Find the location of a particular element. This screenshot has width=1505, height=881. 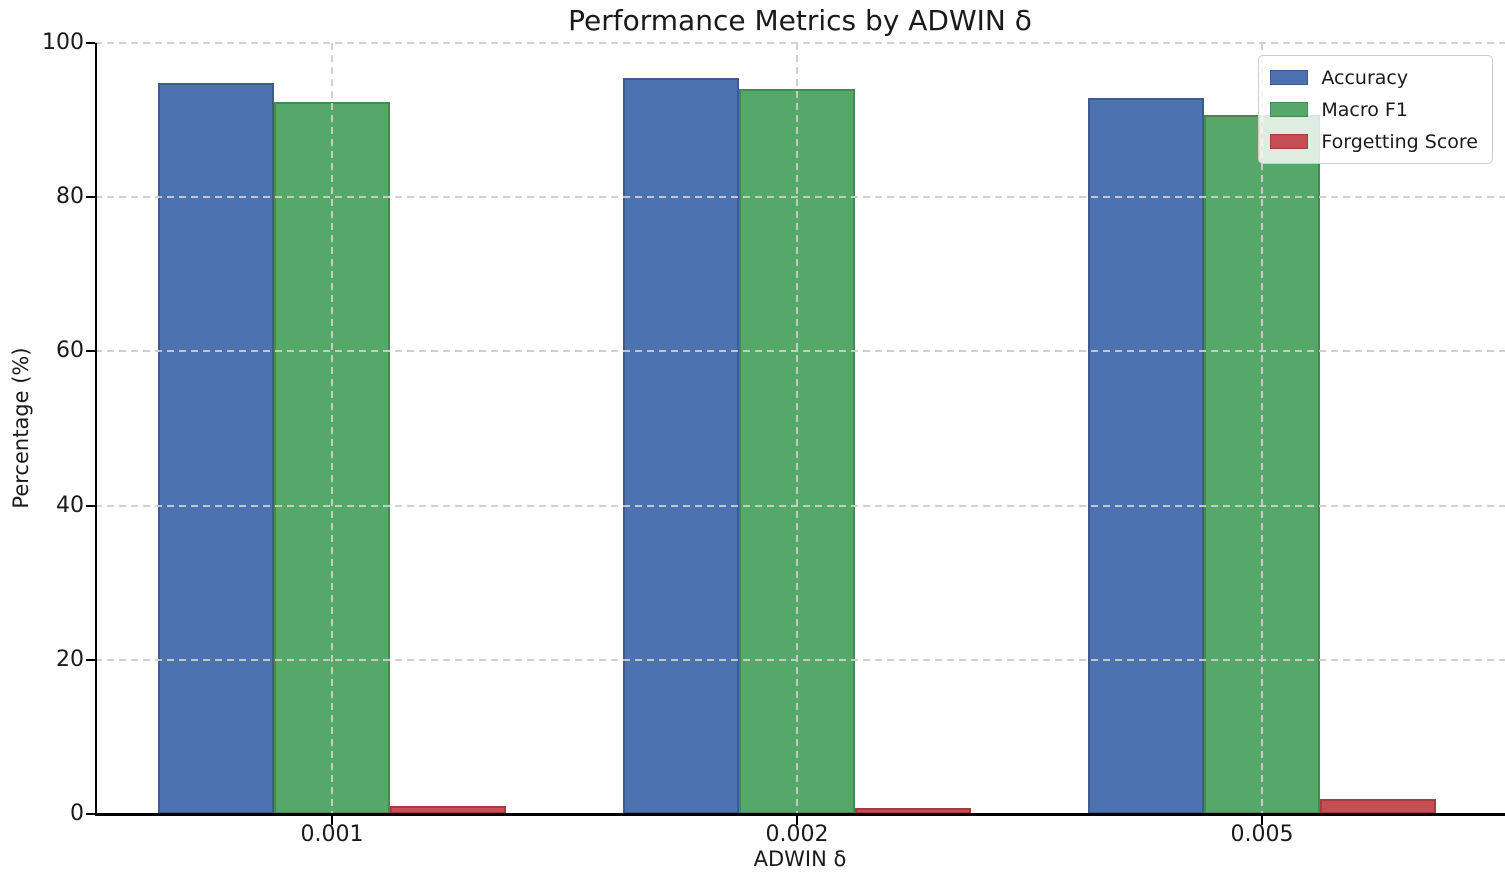

legend-label: Forgetting Score is located at coordinates (1399, 141).